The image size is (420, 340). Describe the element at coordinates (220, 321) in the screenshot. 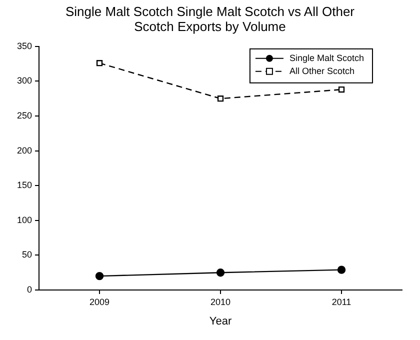

I see `x-axis-title: Year` at that location.